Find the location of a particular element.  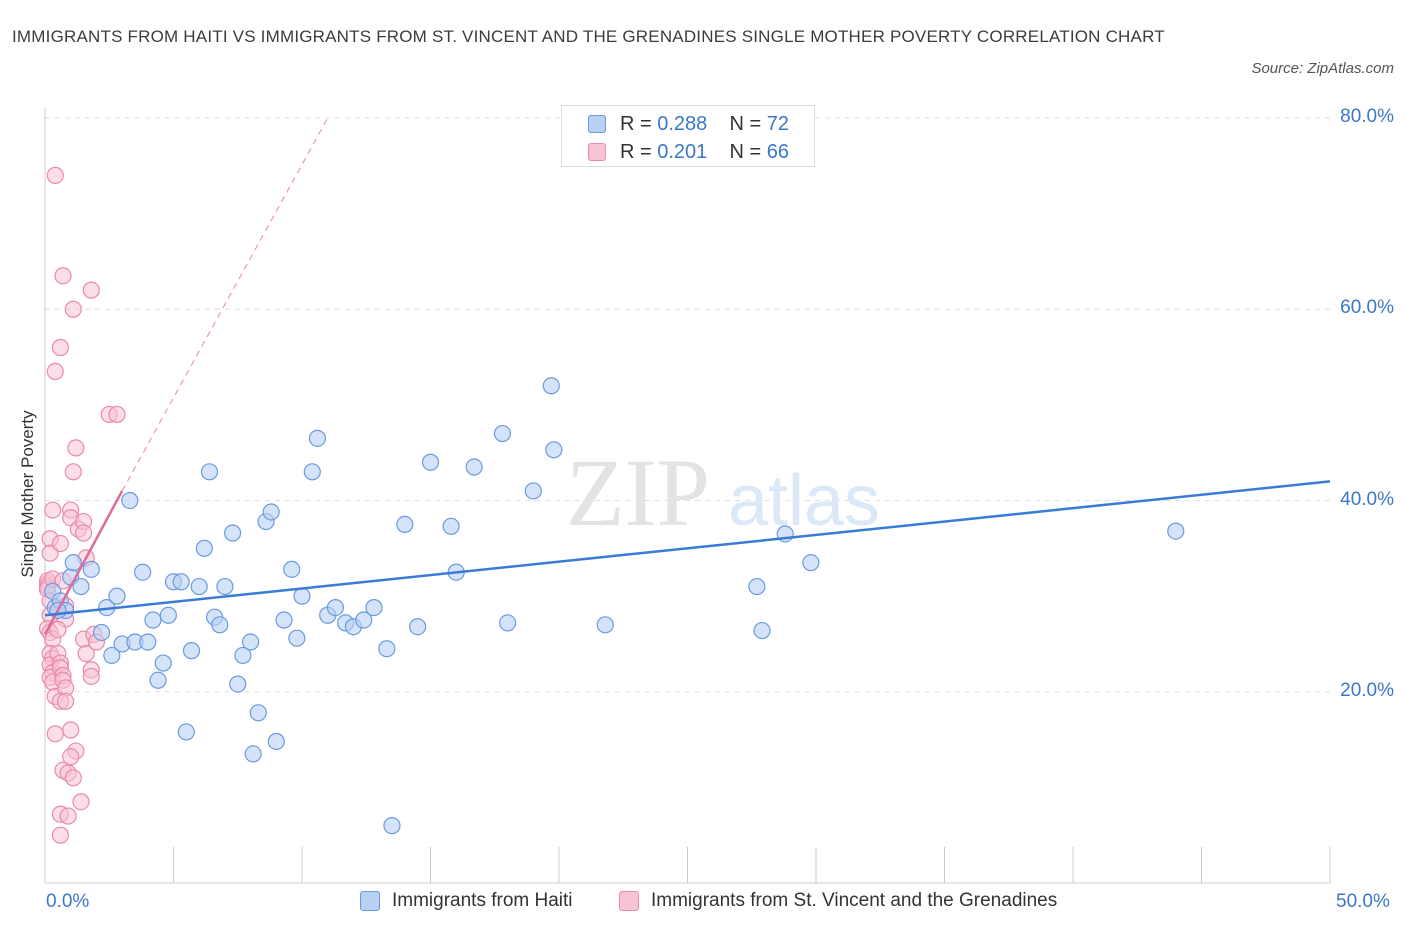

x-tick-label-min: 0.0% is located at coordinates (68, 901).